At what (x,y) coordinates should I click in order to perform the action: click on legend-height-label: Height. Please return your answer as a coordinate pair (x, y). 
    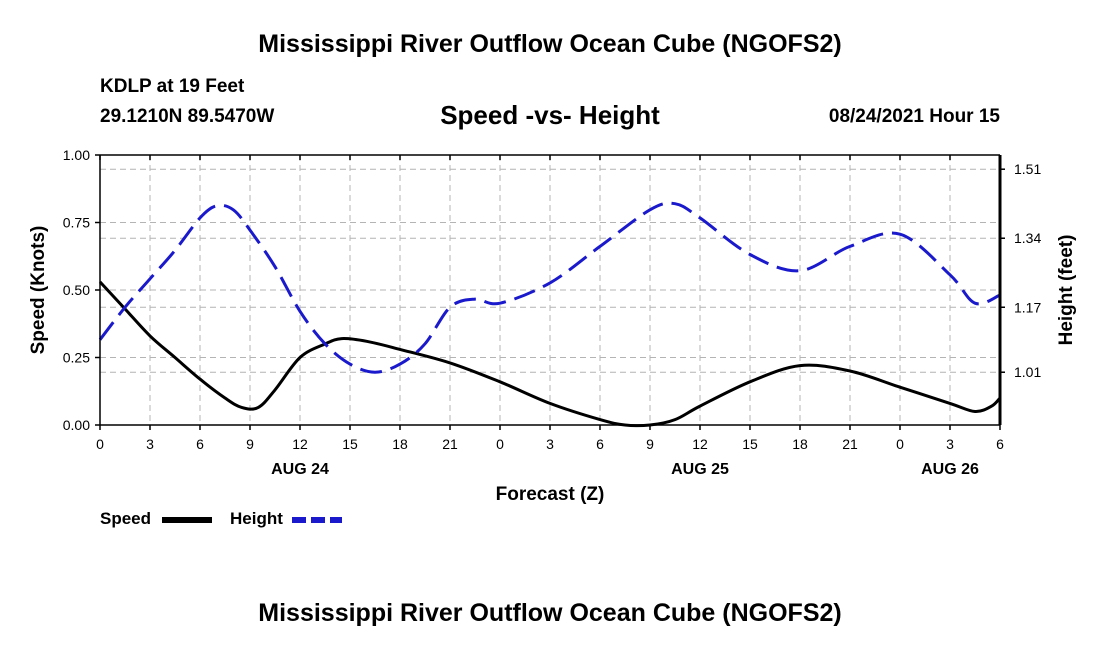
    Looking at the image, I should click on (256, 518).